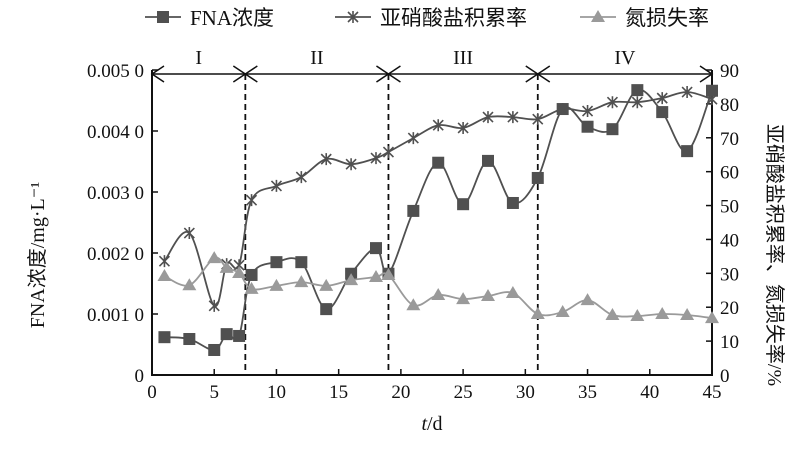  What do you see at coordinates (431, 424) in the screenshot?
I see `x-axis-label: t/d` at bounding box center [431, 424].